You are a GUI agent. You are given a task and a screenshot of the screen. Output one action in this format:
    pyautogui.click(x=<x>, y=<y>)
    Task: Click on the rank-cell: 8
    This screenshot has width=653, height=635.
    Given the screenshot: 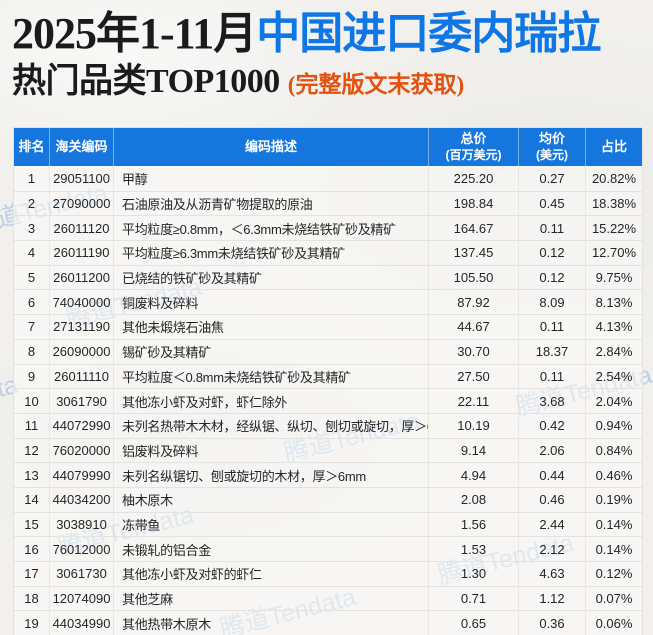 What is the action you would take?
    pyautogui.click(x=31, y=352)
    